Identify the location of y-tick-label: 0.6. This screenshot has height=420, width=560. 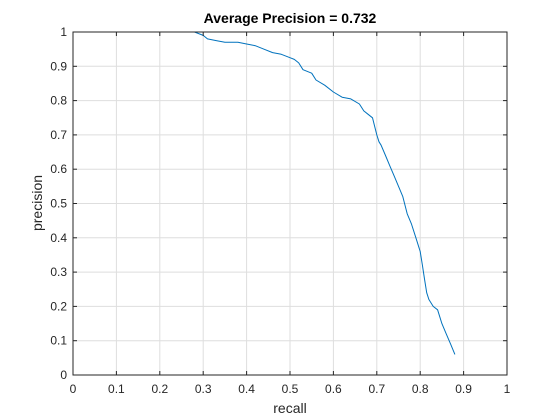
(58, 169).